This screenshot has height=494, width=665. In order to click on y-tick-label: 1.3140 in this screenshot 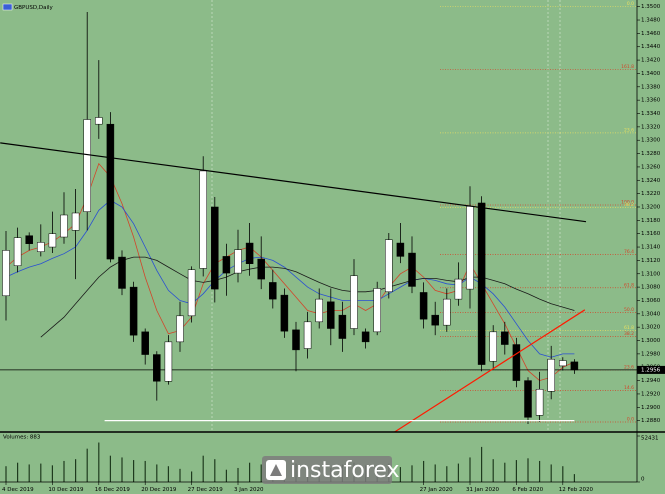, I will do `click(651, 248)`.